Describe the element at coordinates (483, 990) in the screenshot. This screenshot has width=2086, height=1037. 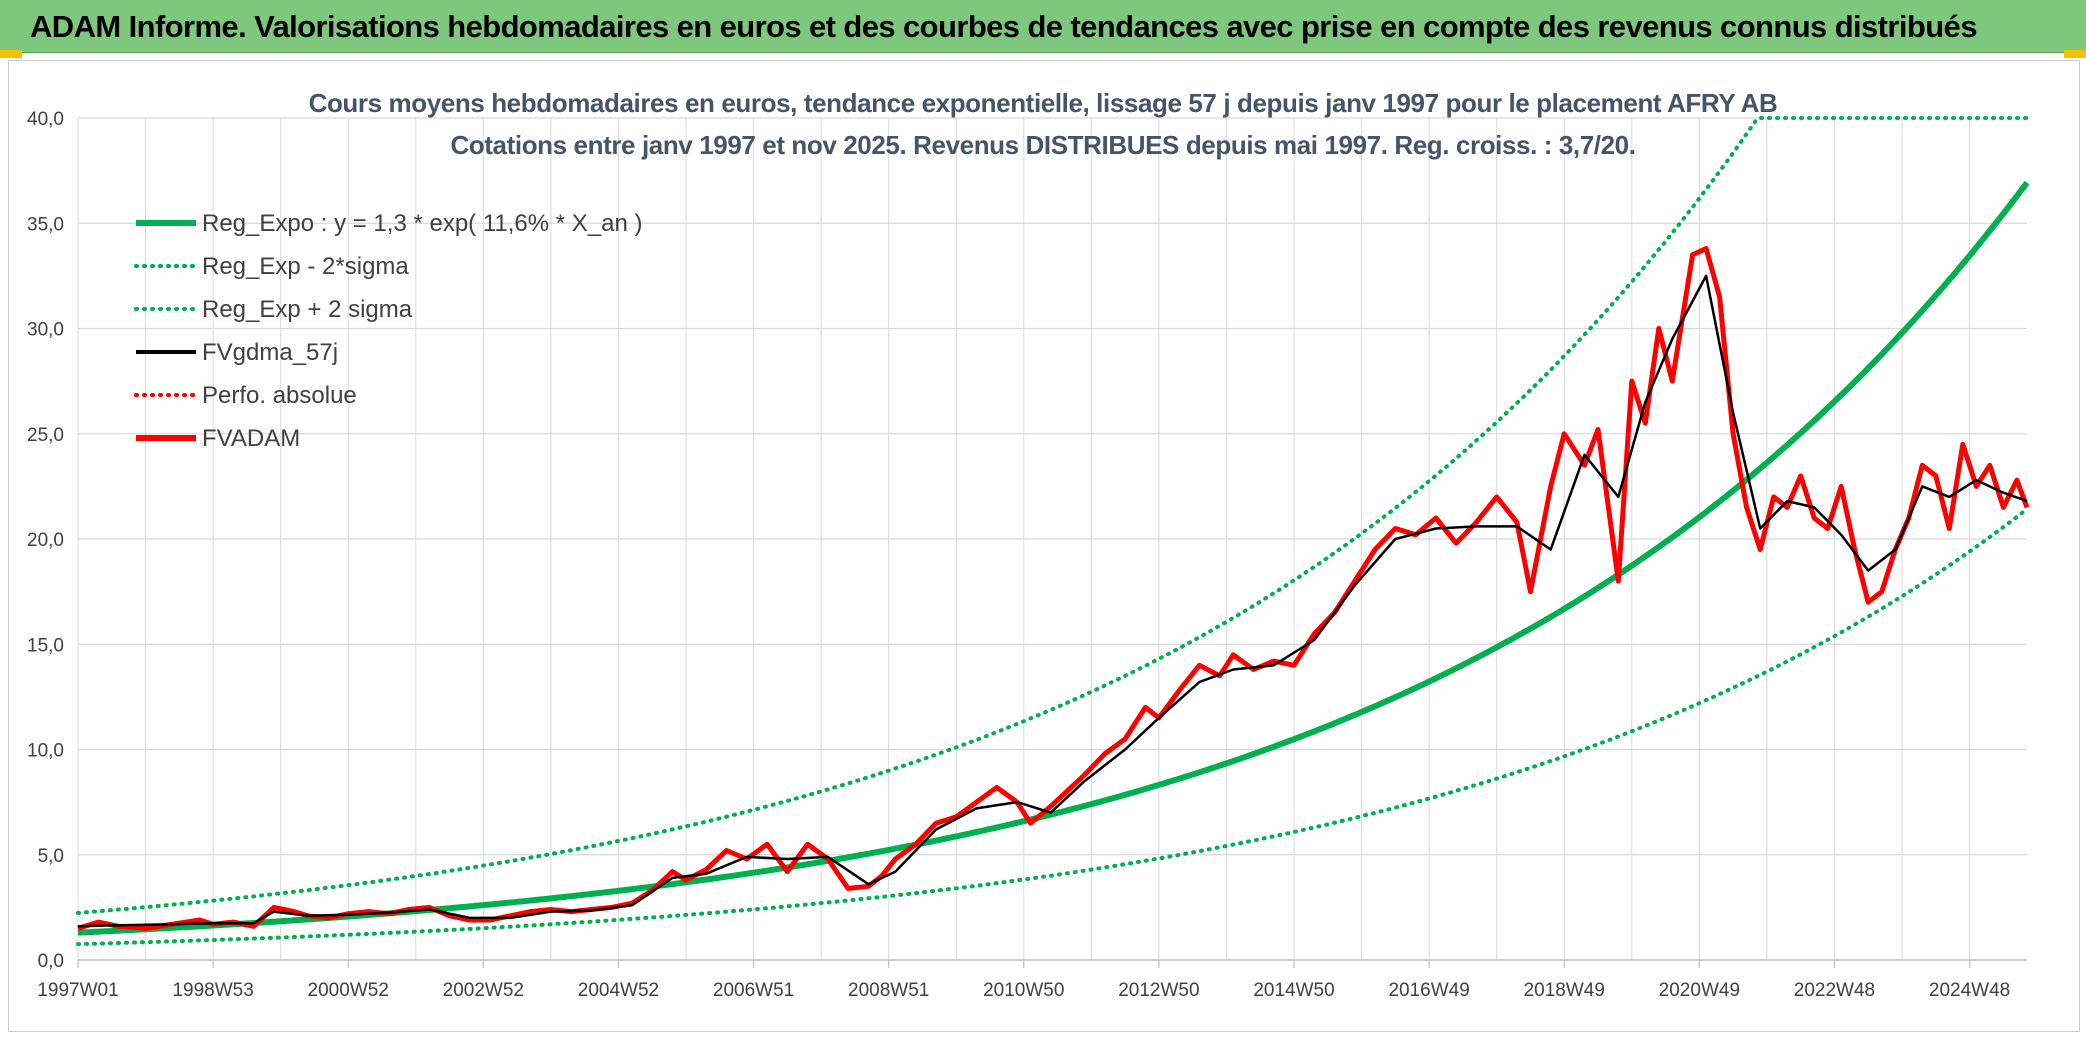
I see `x-tick-label: 2002W52` at that location.